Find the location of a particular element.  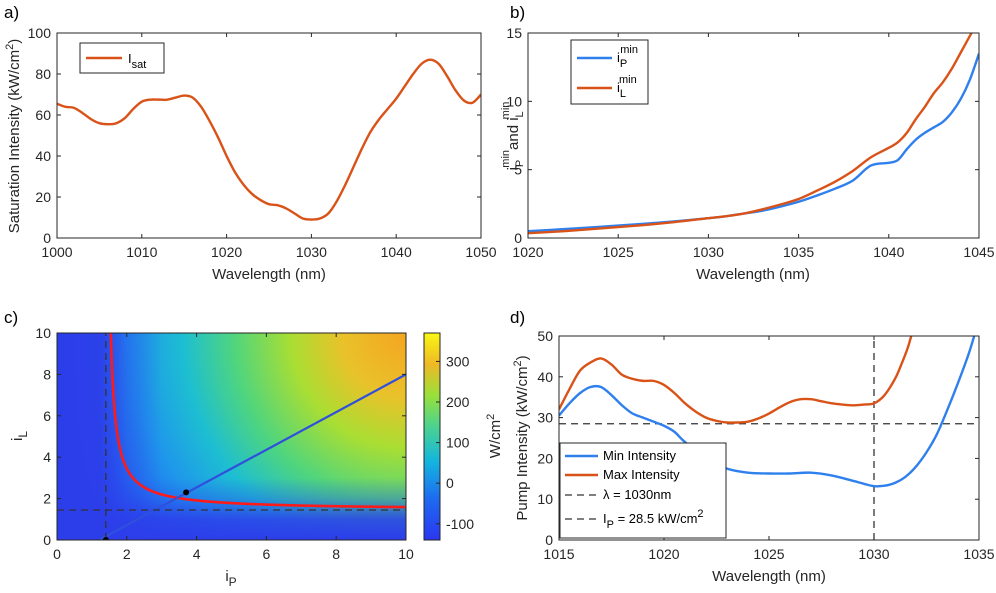

heatmap-surface is located at coordinates (231, 436).